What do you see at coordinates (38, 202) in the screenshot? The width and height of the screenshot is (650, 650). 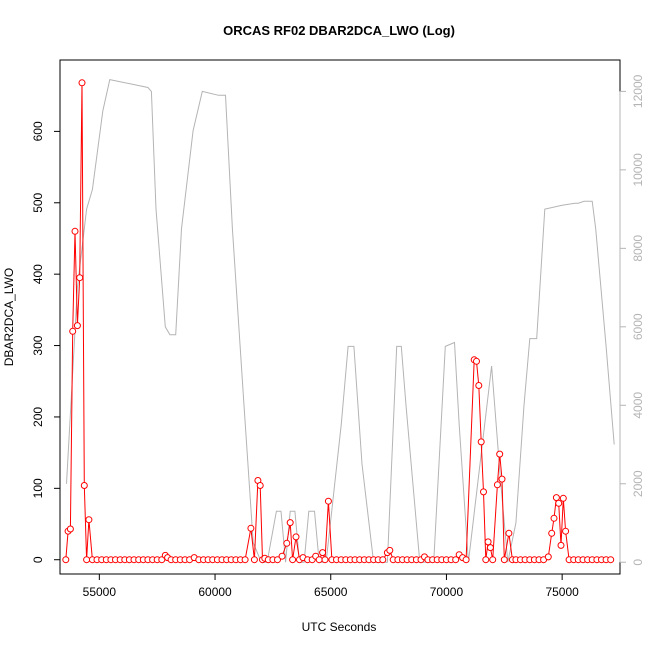 I see `y-tick-label: 500` at bounding box center [38, 202].